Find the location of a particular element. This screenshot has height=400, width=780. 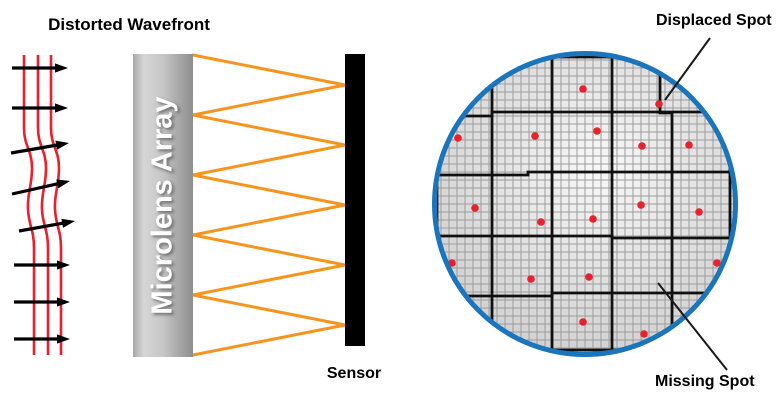

microlens-array-bar: Microlens Array is located at coordinates (163, 205).